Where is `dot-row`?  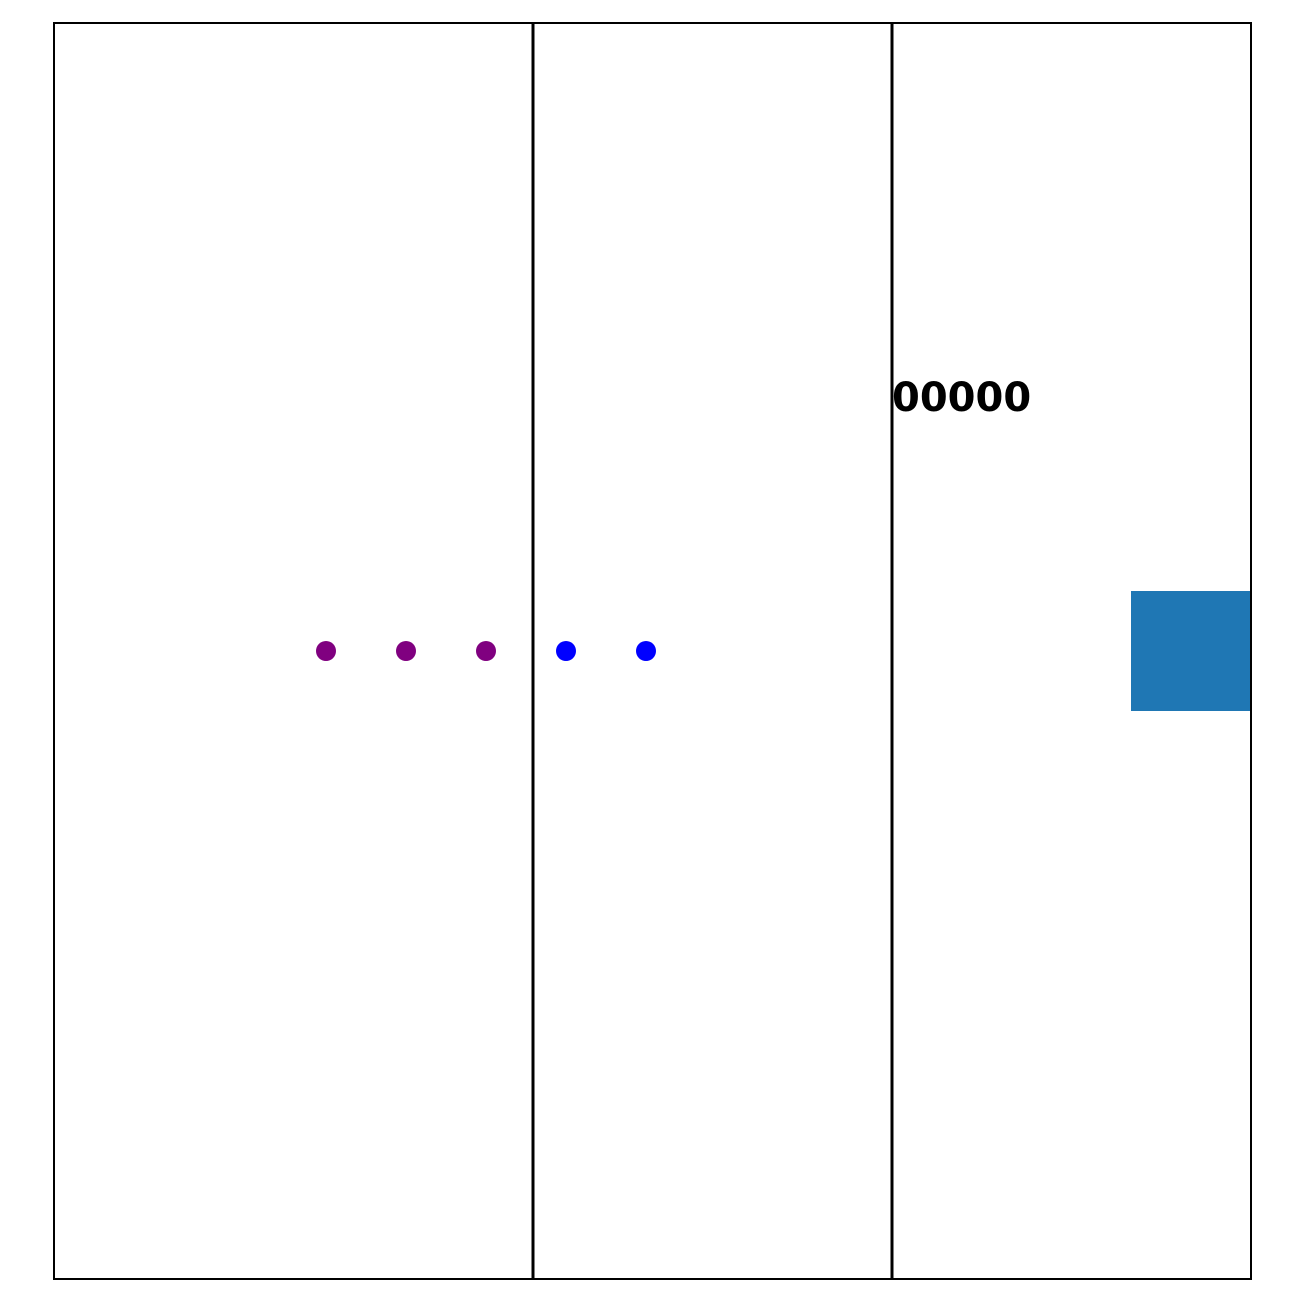
dot-row is located at coordinates (486, 651).